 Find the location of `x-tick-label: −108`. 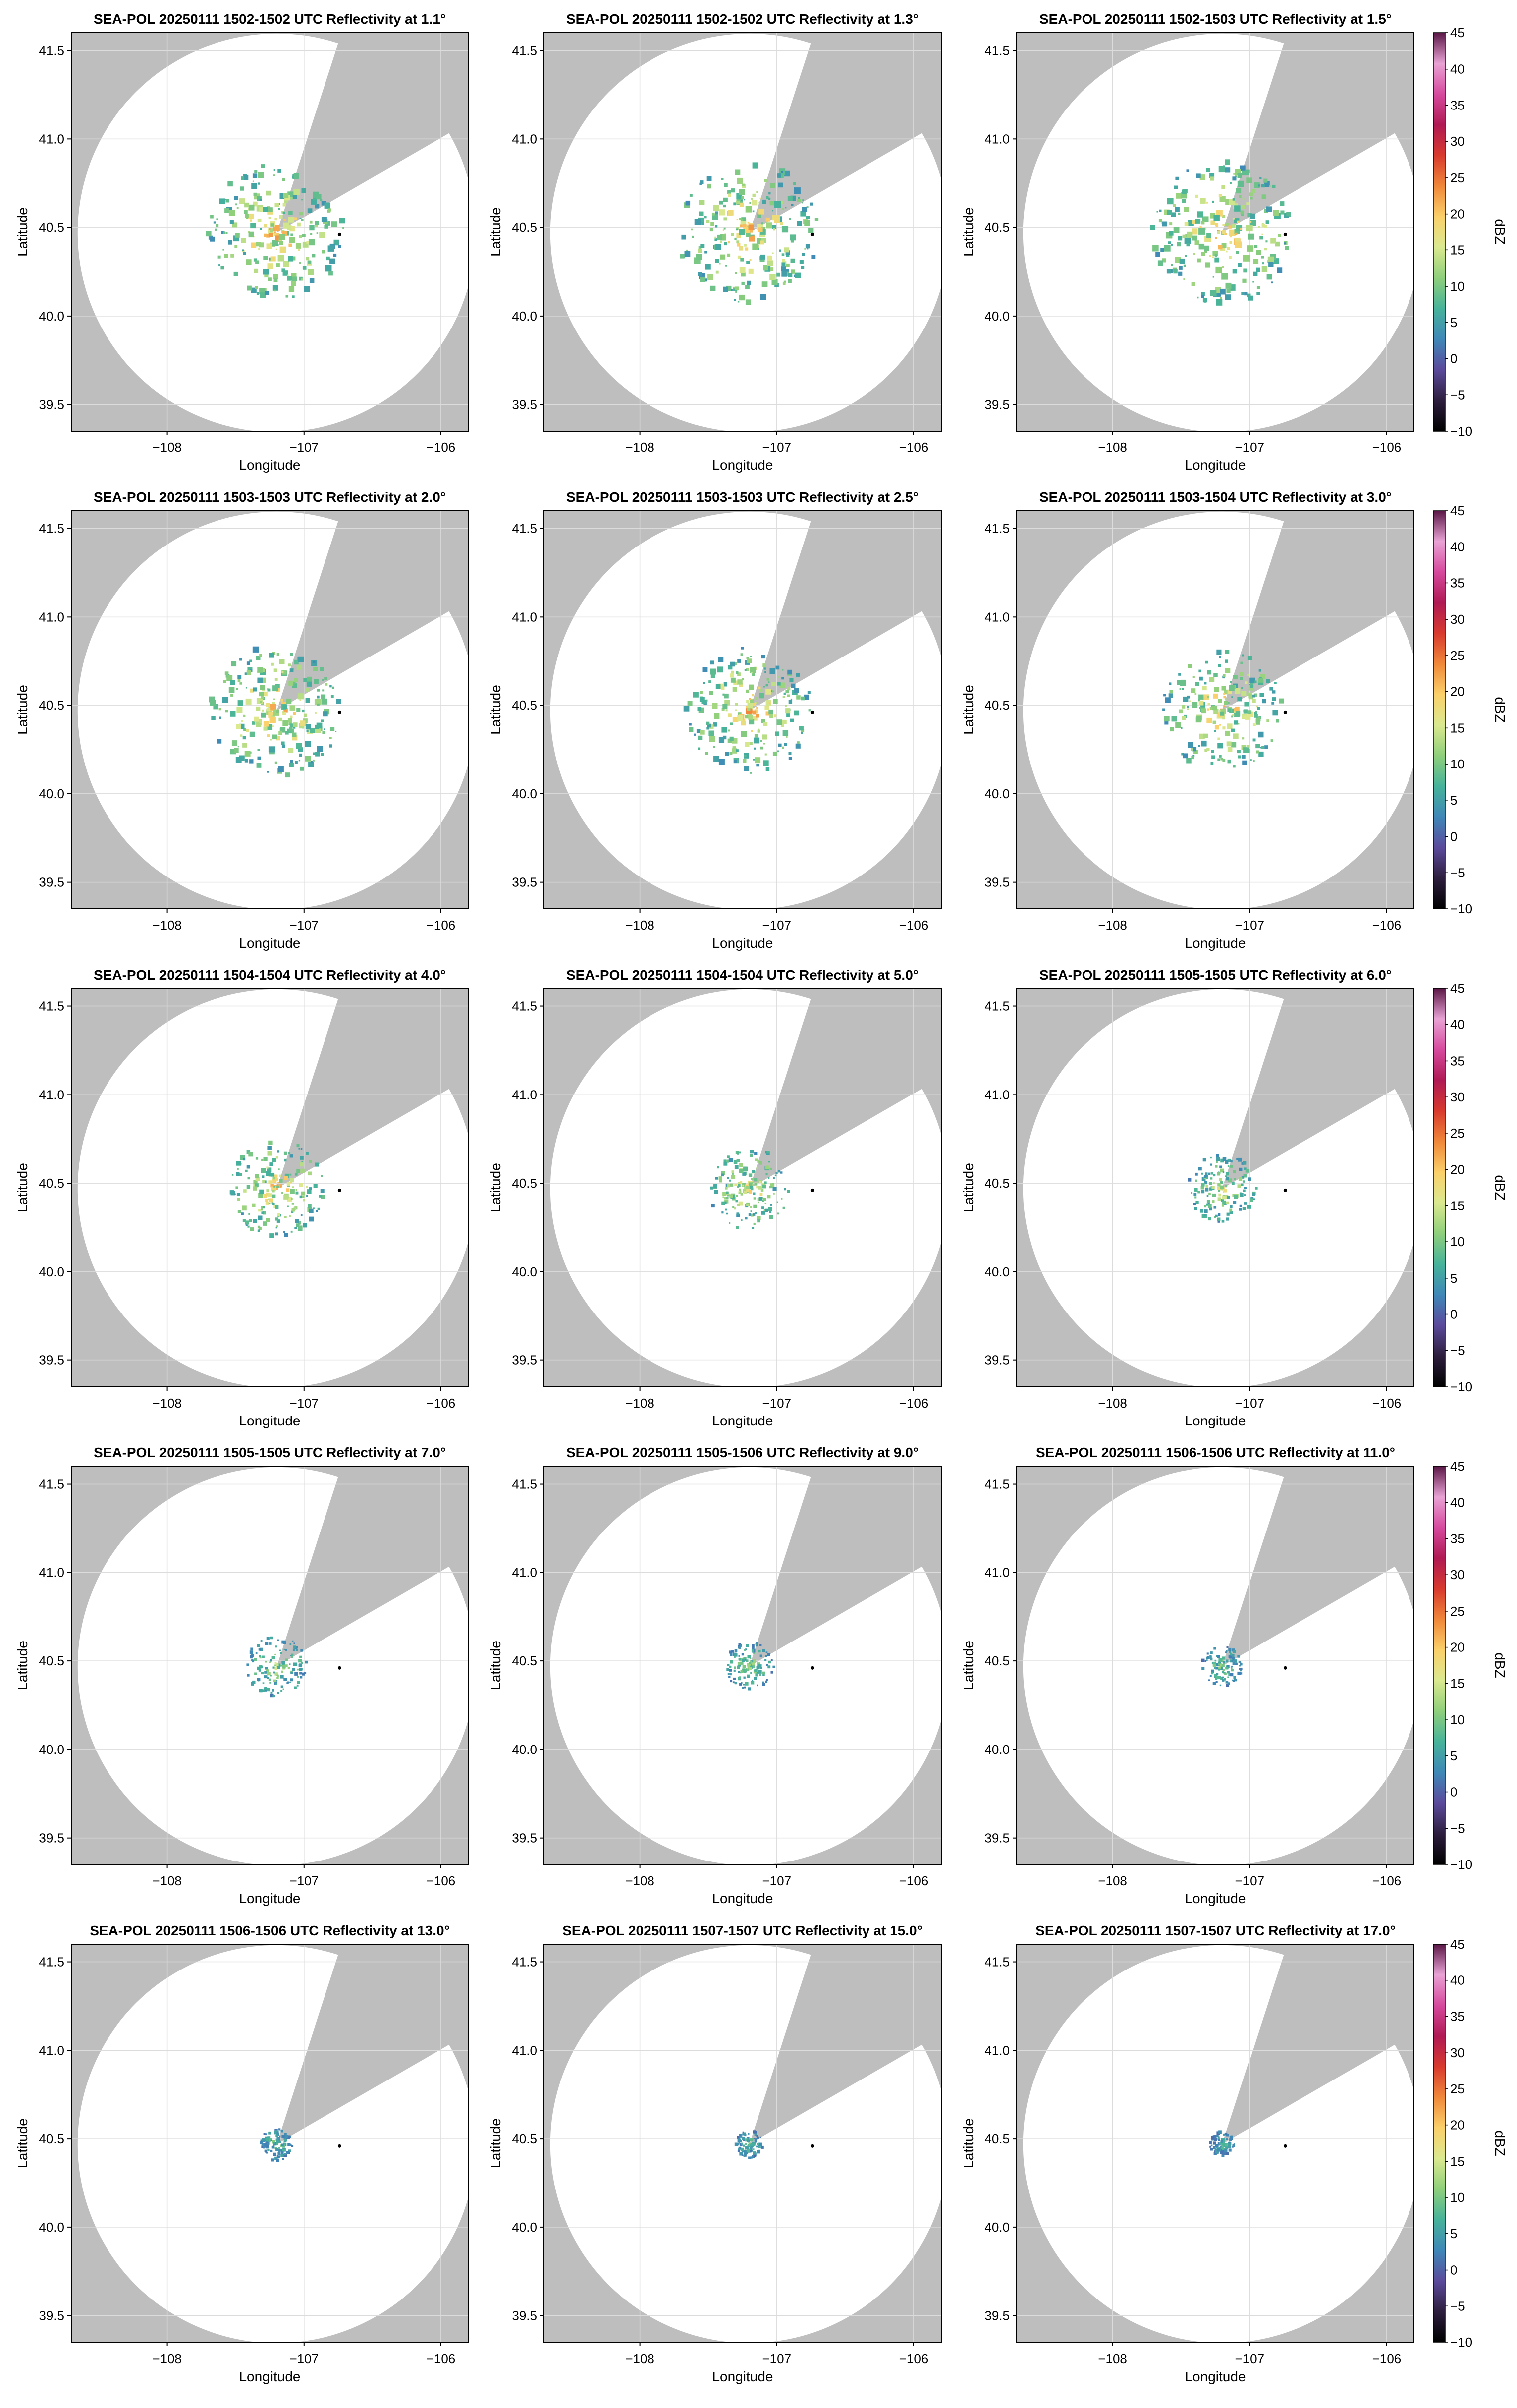

x-tick-label: −108 is located at coordinates (639, 1881).